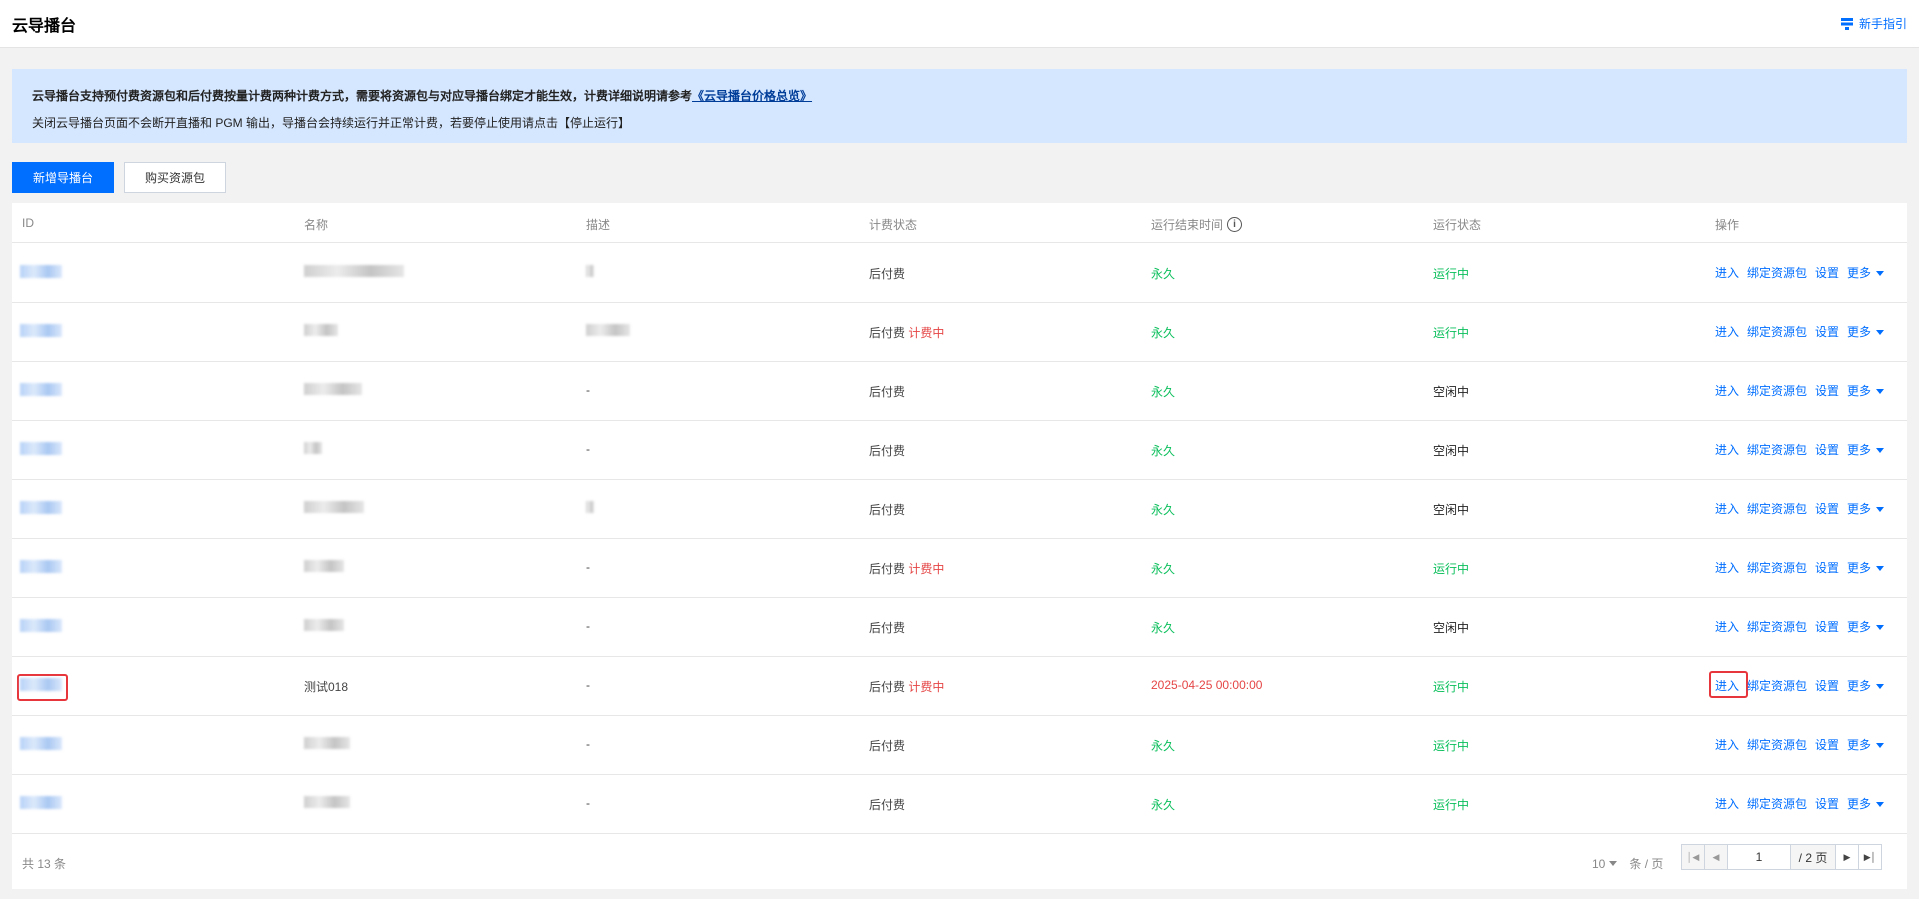 This screenshot has height=899, width=1919. I want to click on guide-link: 新手指引, so click(1873, 23).